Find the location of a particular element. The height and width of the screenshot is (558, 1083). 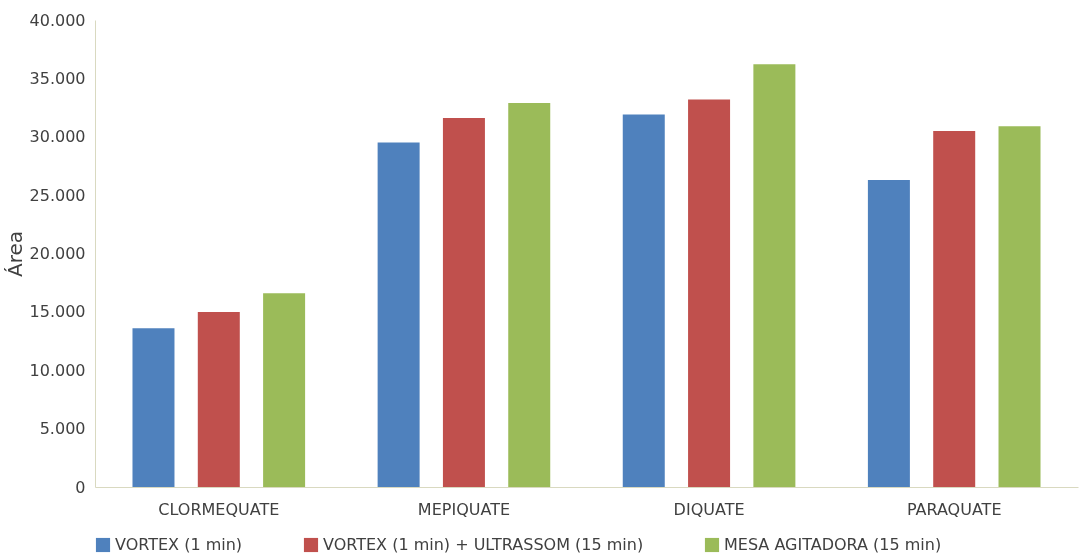

legend-label: VORTEX (1 min) + ULTRASSOM (15 min) is located at coordinates (483, 544).